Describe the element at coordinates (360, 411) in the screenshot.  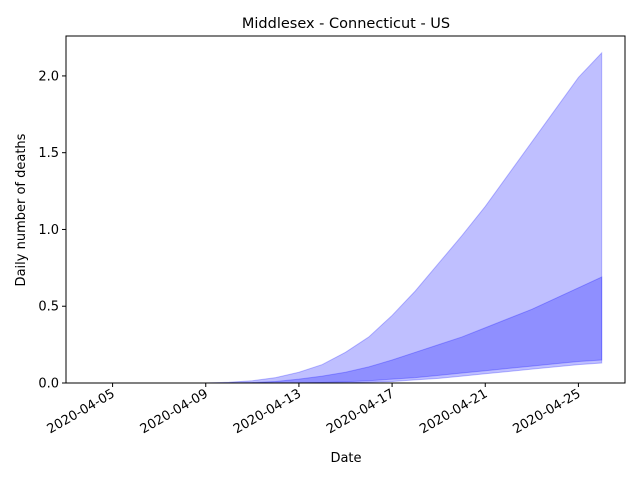
I see `x-tick-label: 2020-04-17` at that location.